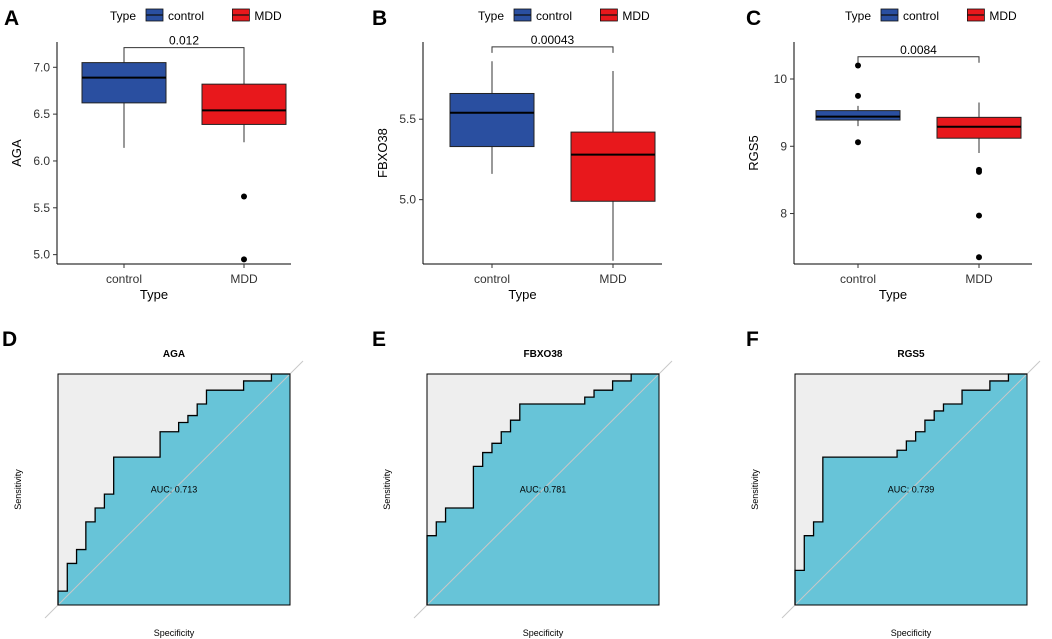 The image size is (1052, 639). What do you see at coordinates (16, 153) in the screenshot?
I see `y-axis-title: AGA` at bounding box center [16, 153].